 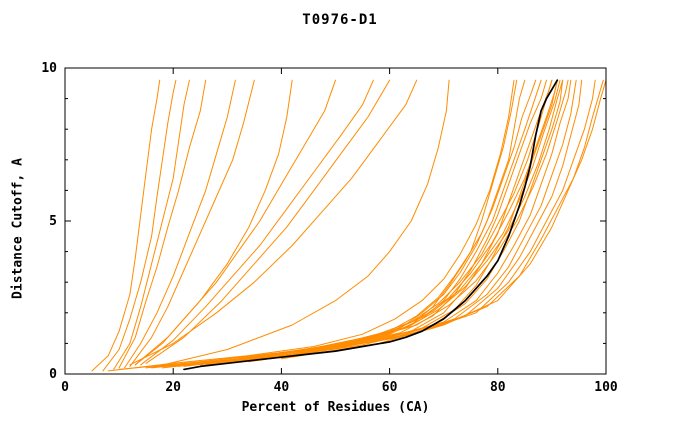 What do you see at coordinates (340, 20) in the screenshot?
I see `chart-title: T0976-D1` at bounding box center [340, 20].